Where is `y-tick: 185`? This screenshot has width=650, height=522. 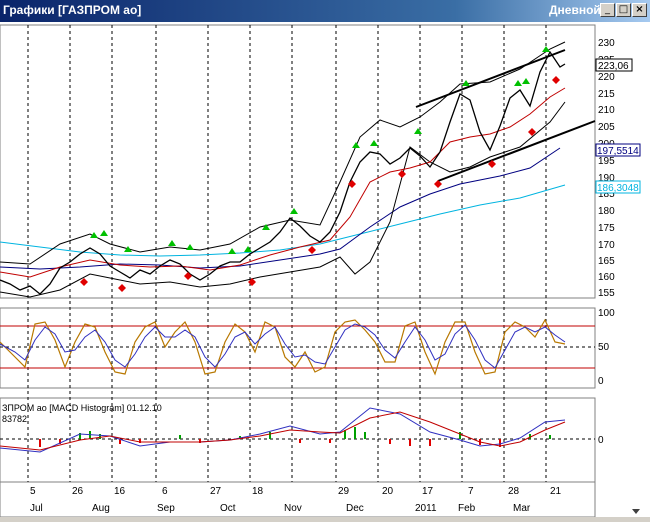 y-tick: 185 is located at coordinates (606, 194).